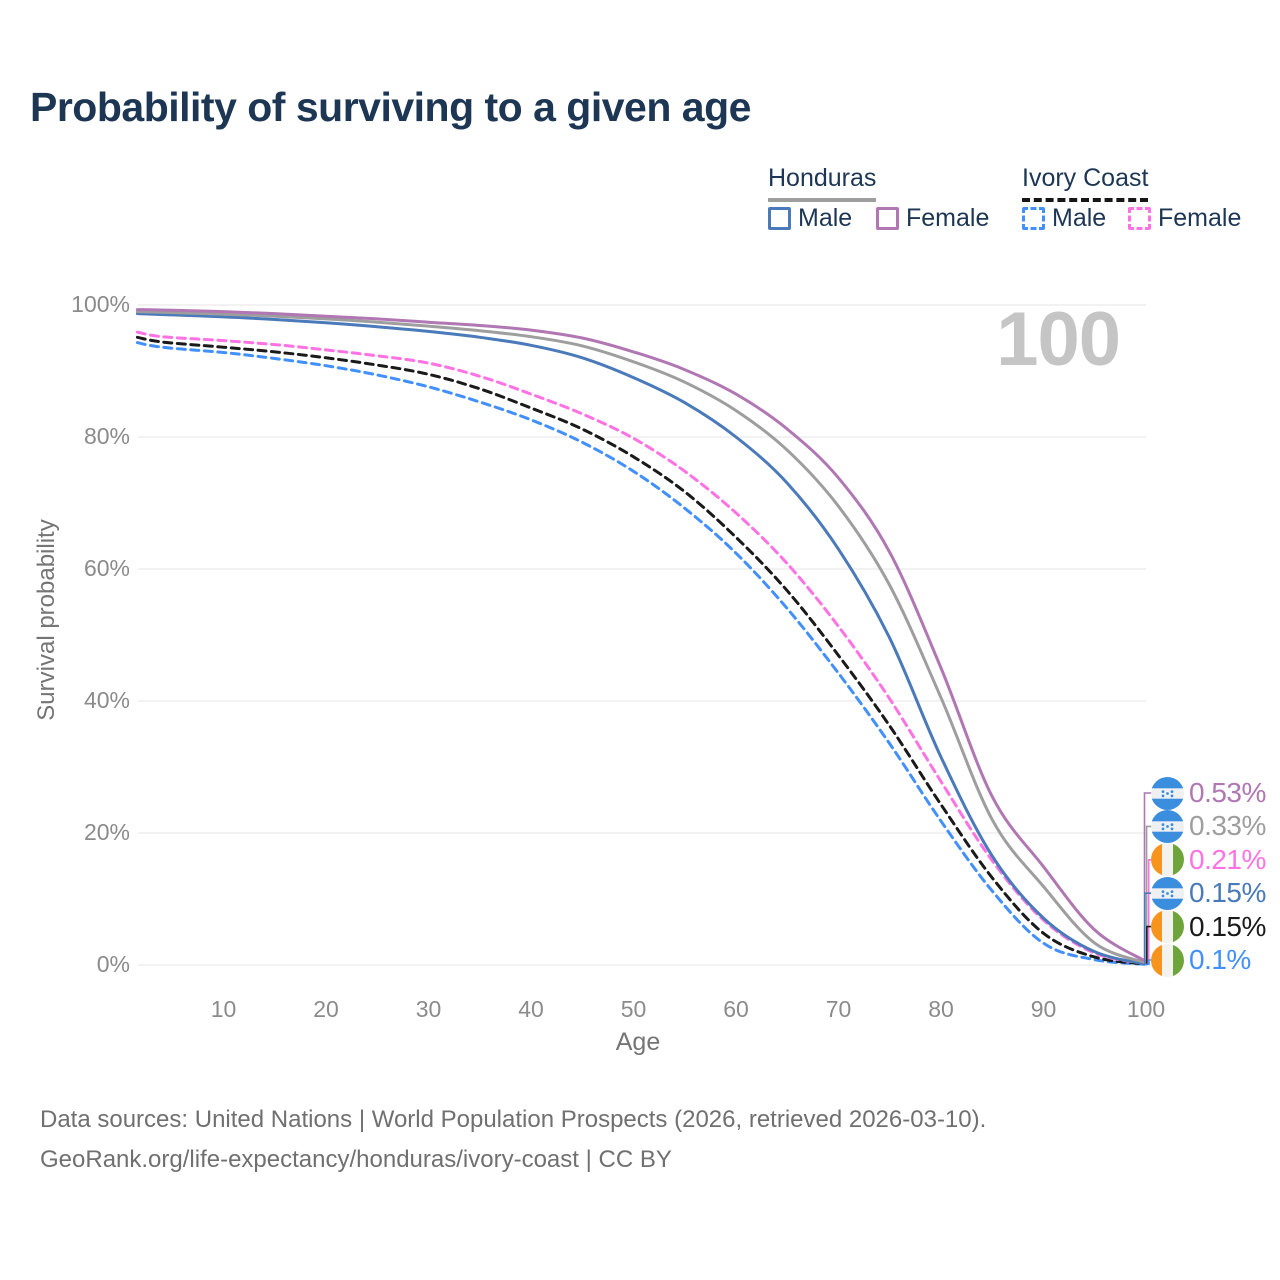 This screenshot has height=1280, width=1280. I want to click on end-label-honduras: 0.33%, so click(1208, 826).